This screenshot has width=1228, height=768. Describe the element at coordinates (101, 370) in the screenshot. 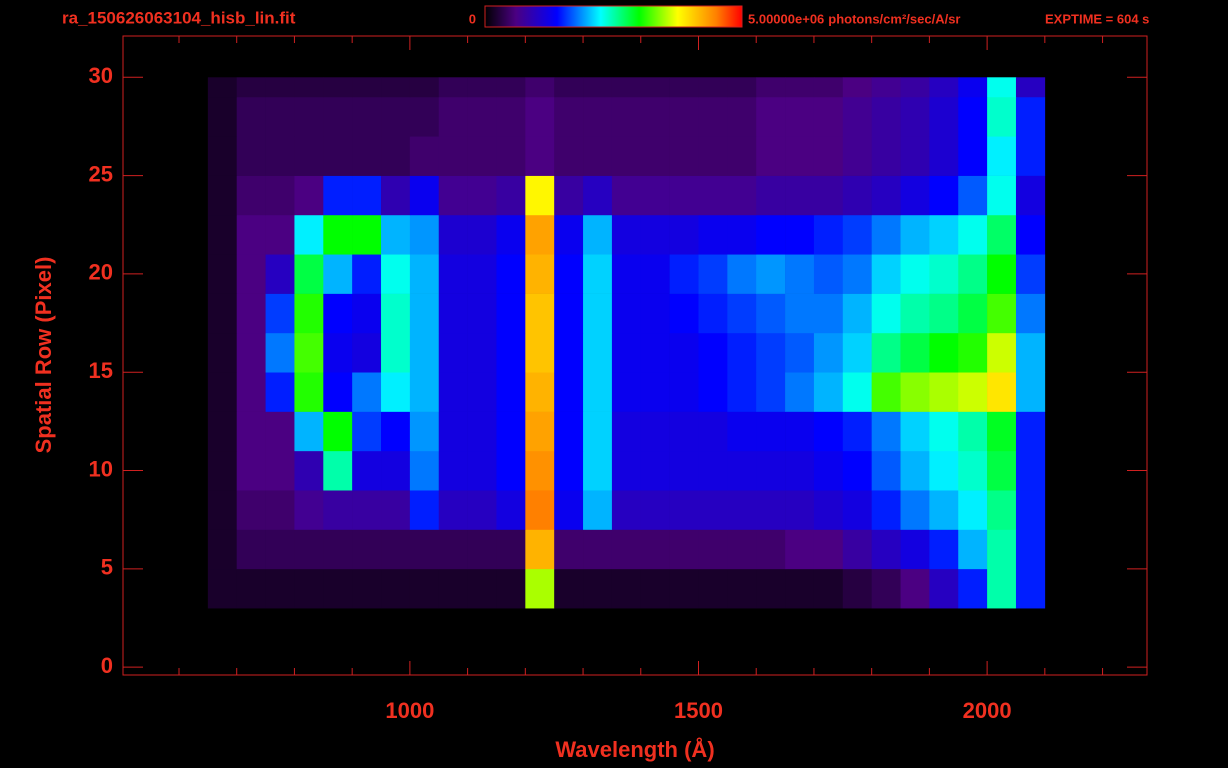

I see `y-tick-label: 15` at that location.